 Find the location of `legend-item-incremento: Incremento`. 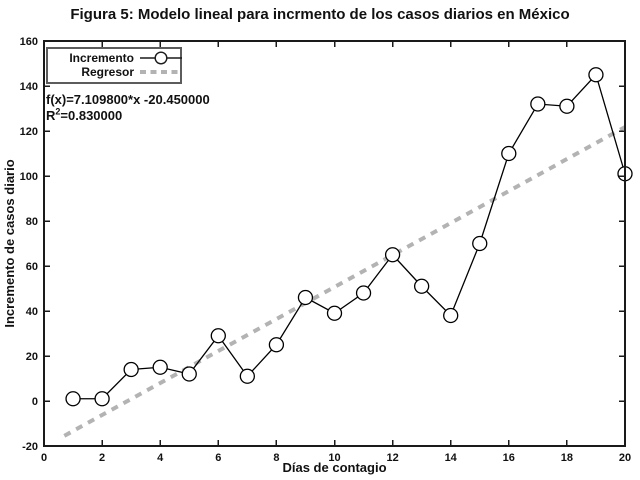

legend-item-incremento: Incremento is located at coordinates (117, 58).